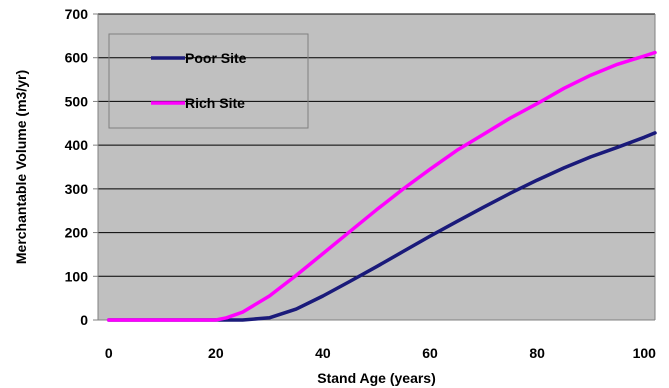 This screenshot has height=388, width=669. What do you see at coordinates (77, 233) in the screenshot?
I see `y-tick-label: 200` at bounding box center [77, 233].